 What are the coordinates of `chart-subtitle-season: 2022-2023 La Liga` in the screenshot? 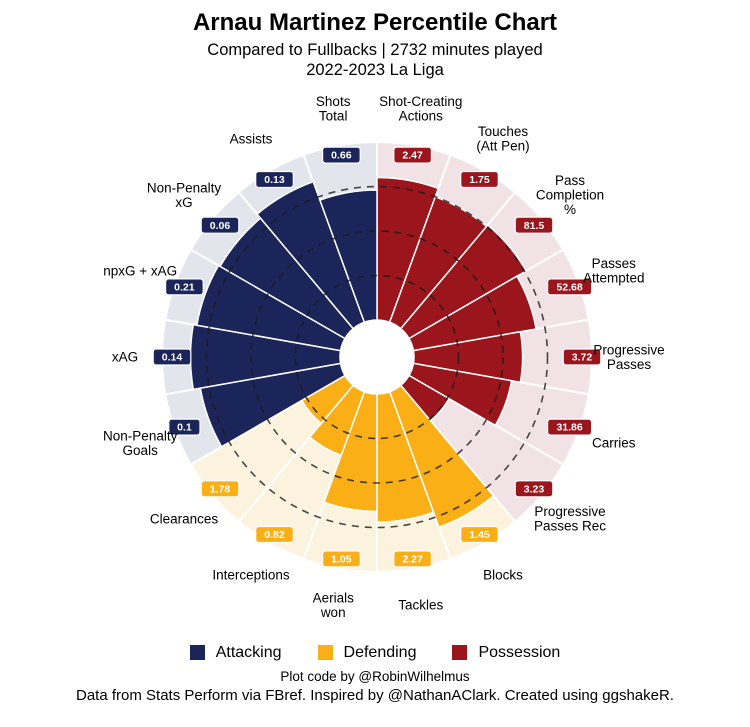 It's located at (375, 69).